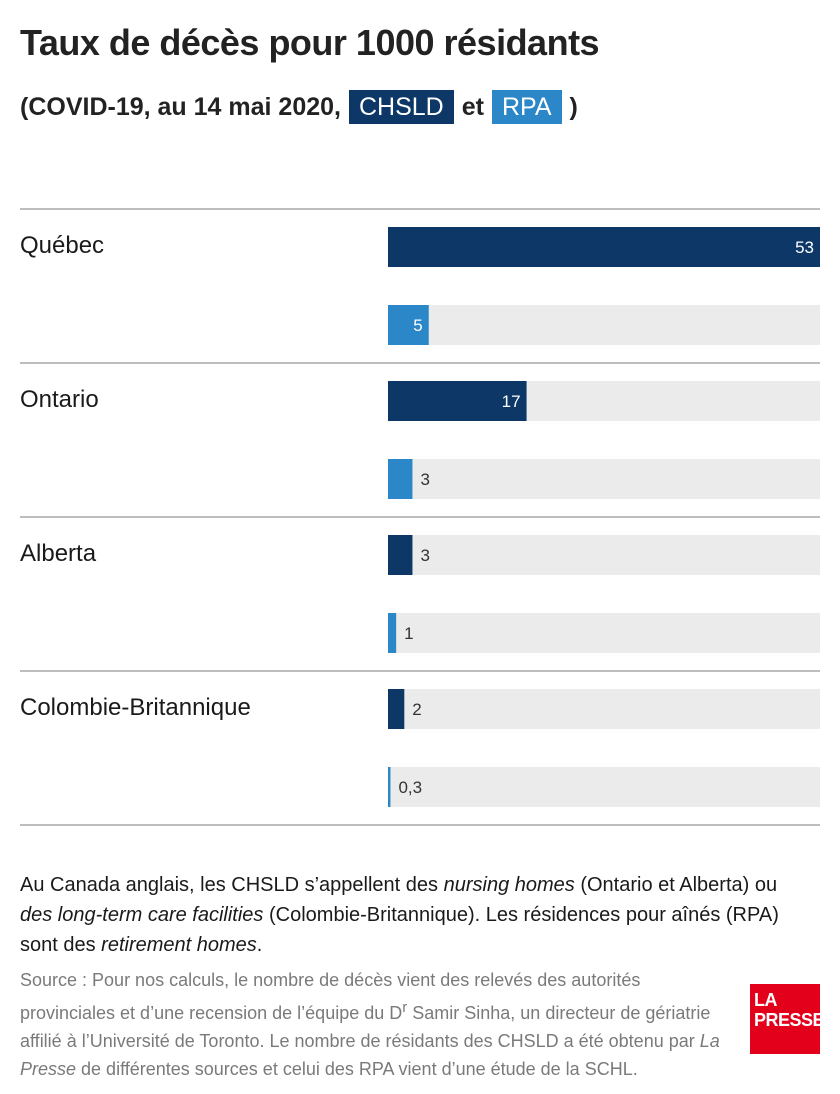 This screenshot has height=1094, width=840. I want to click on note-text-4: ., so click(259, 945).